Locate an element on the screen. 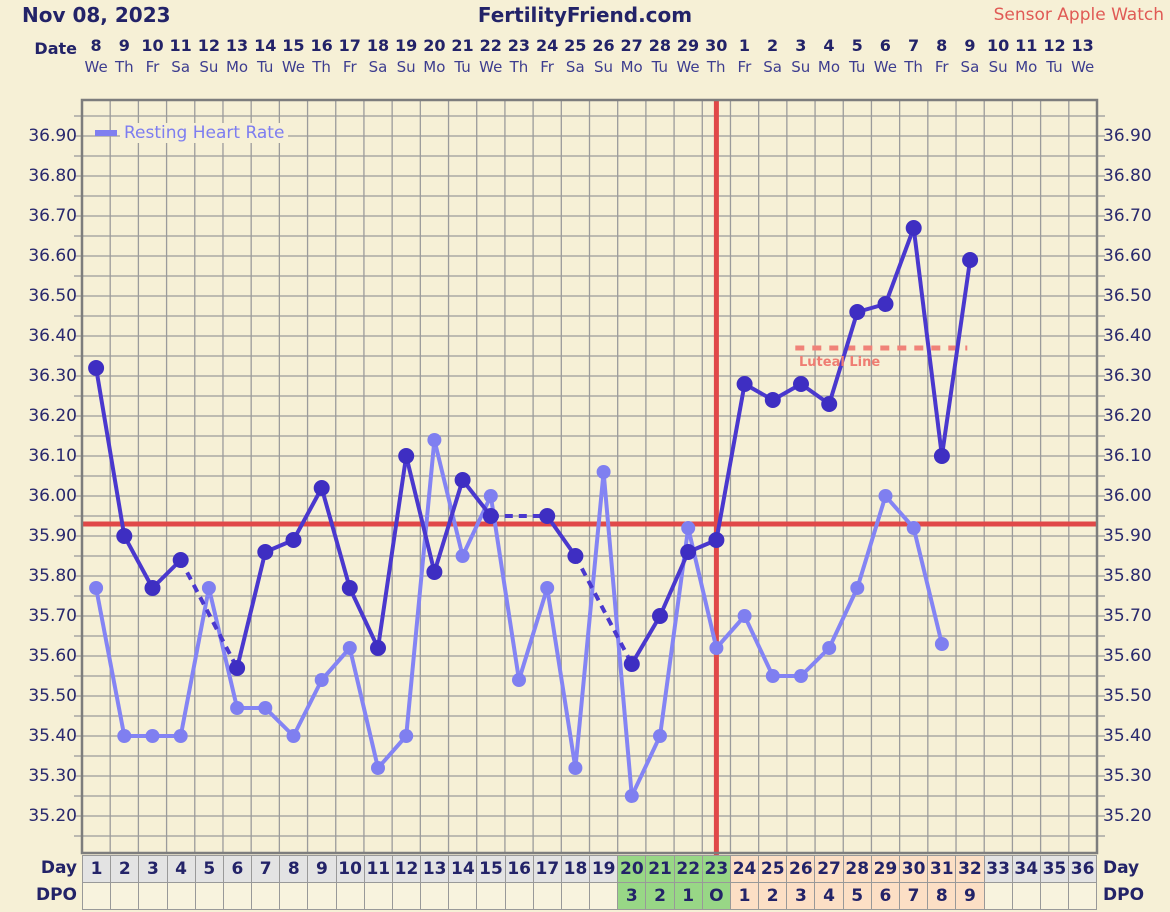  rhr-point-day3 is located at coordinates (152, 736).